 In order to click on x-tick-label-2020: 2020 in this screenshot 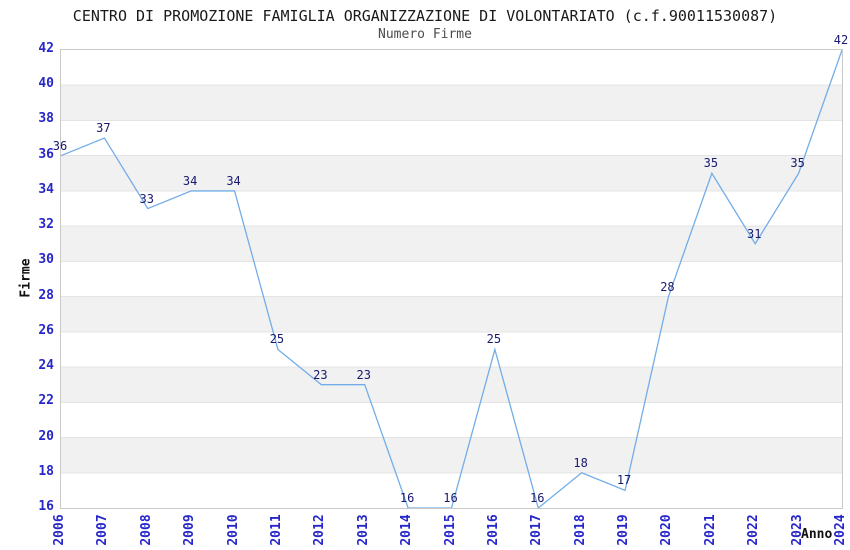, I will do `click(667, 530)`.